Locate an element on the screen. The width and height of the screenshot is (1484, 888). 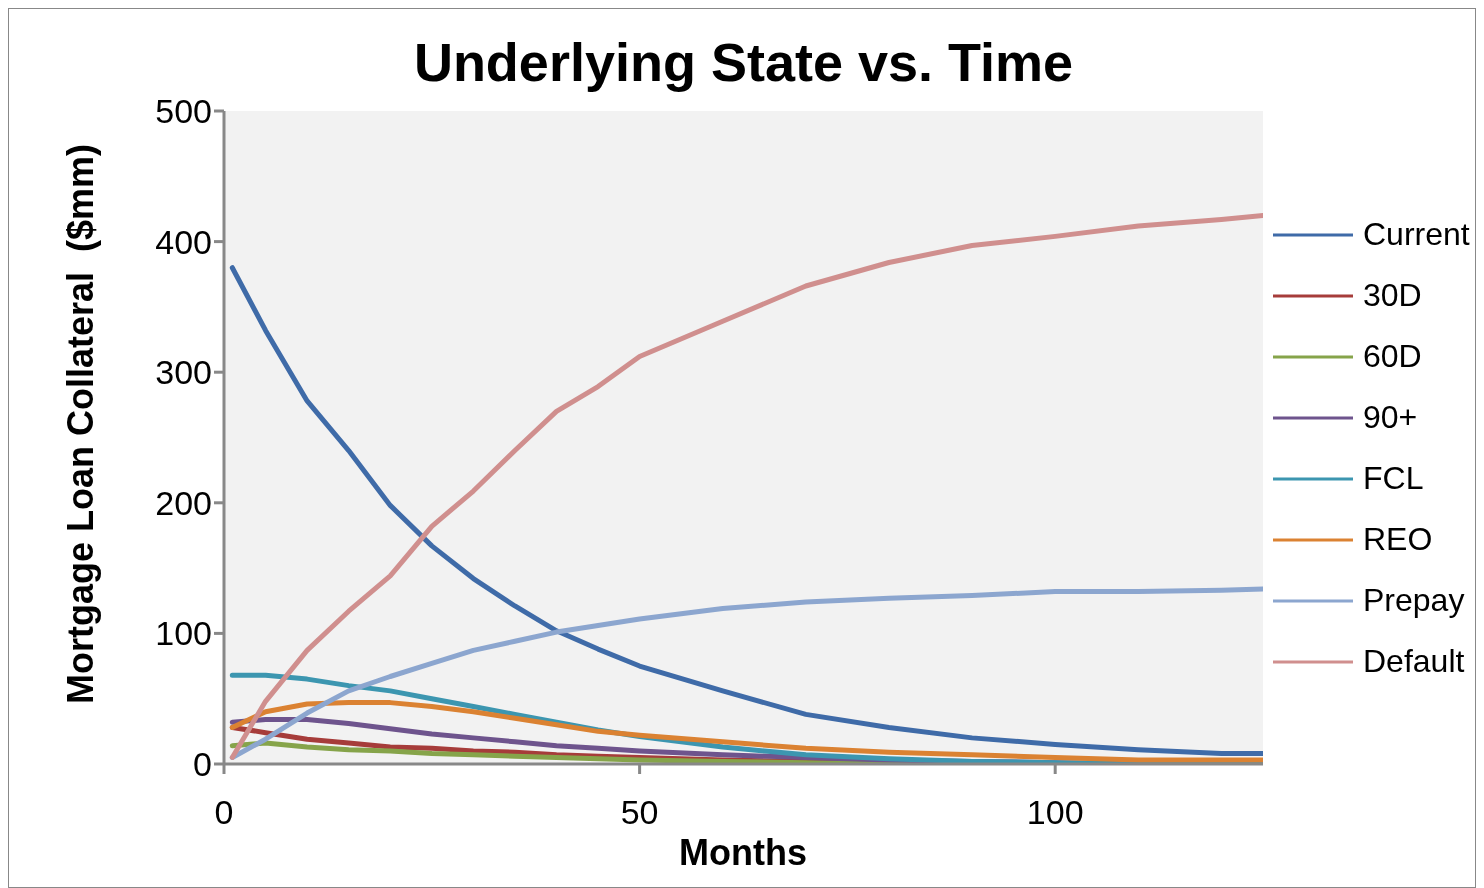
x-axis-title: Months is located at coordinates (743, 853).